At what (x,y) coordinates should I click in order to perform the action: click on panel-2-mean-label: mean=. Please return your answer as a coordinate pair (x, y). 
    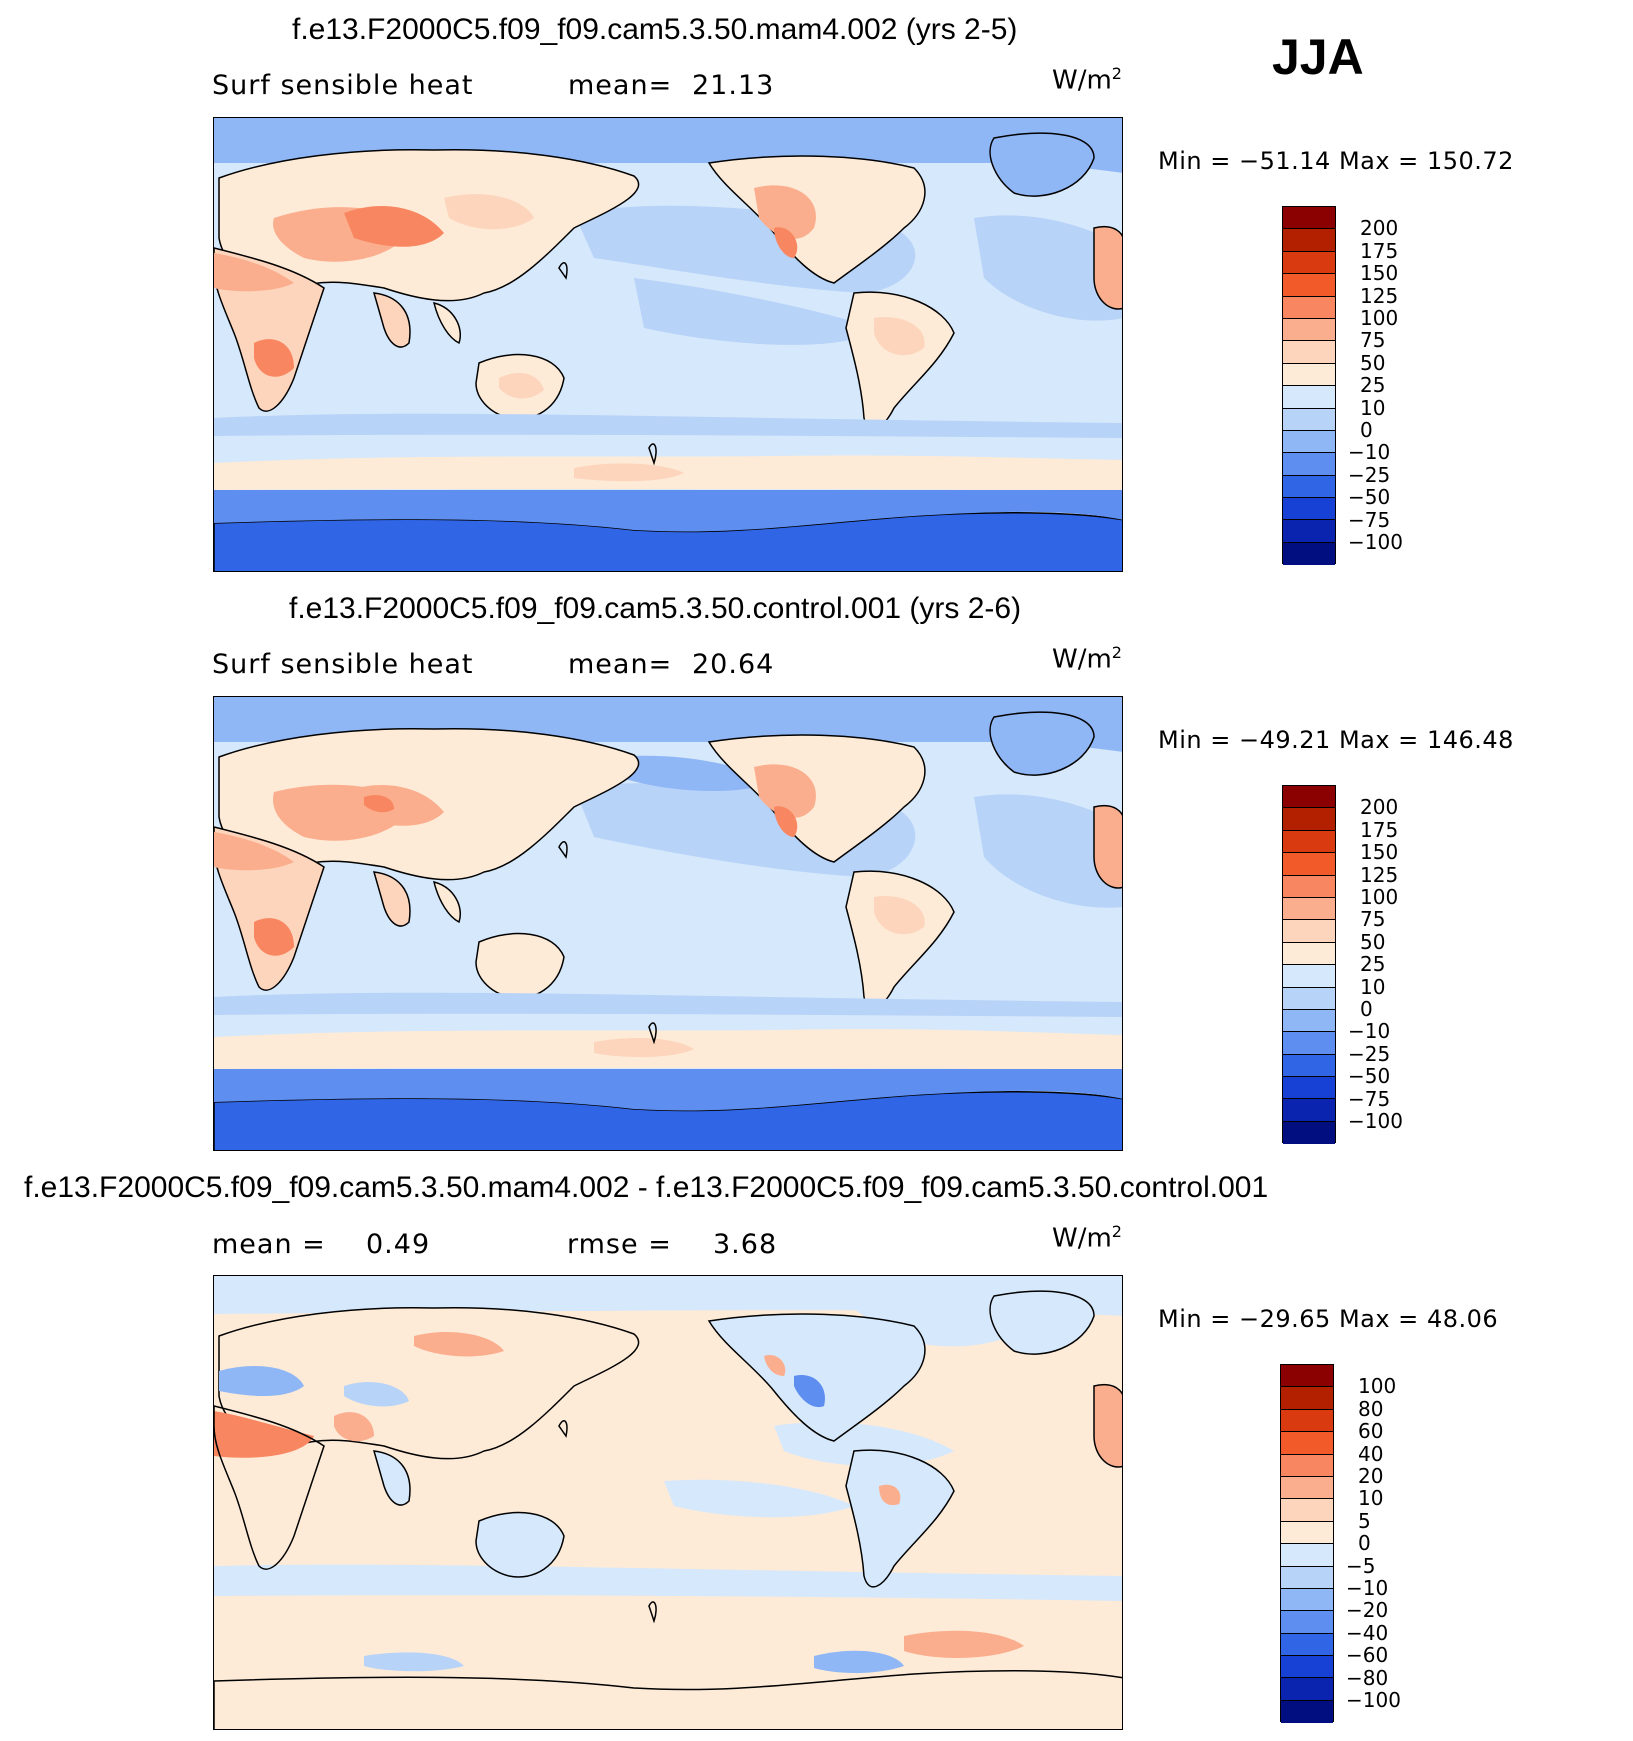
    Looking at the image, I should click on (620, 664).